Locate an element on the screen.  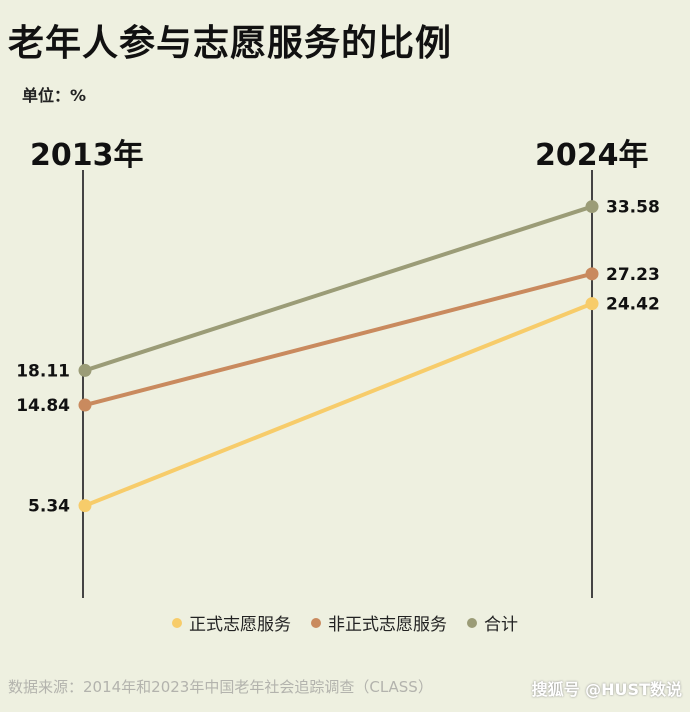
legend-label: 正式志愿服务 is located at coordinates (240, 625).